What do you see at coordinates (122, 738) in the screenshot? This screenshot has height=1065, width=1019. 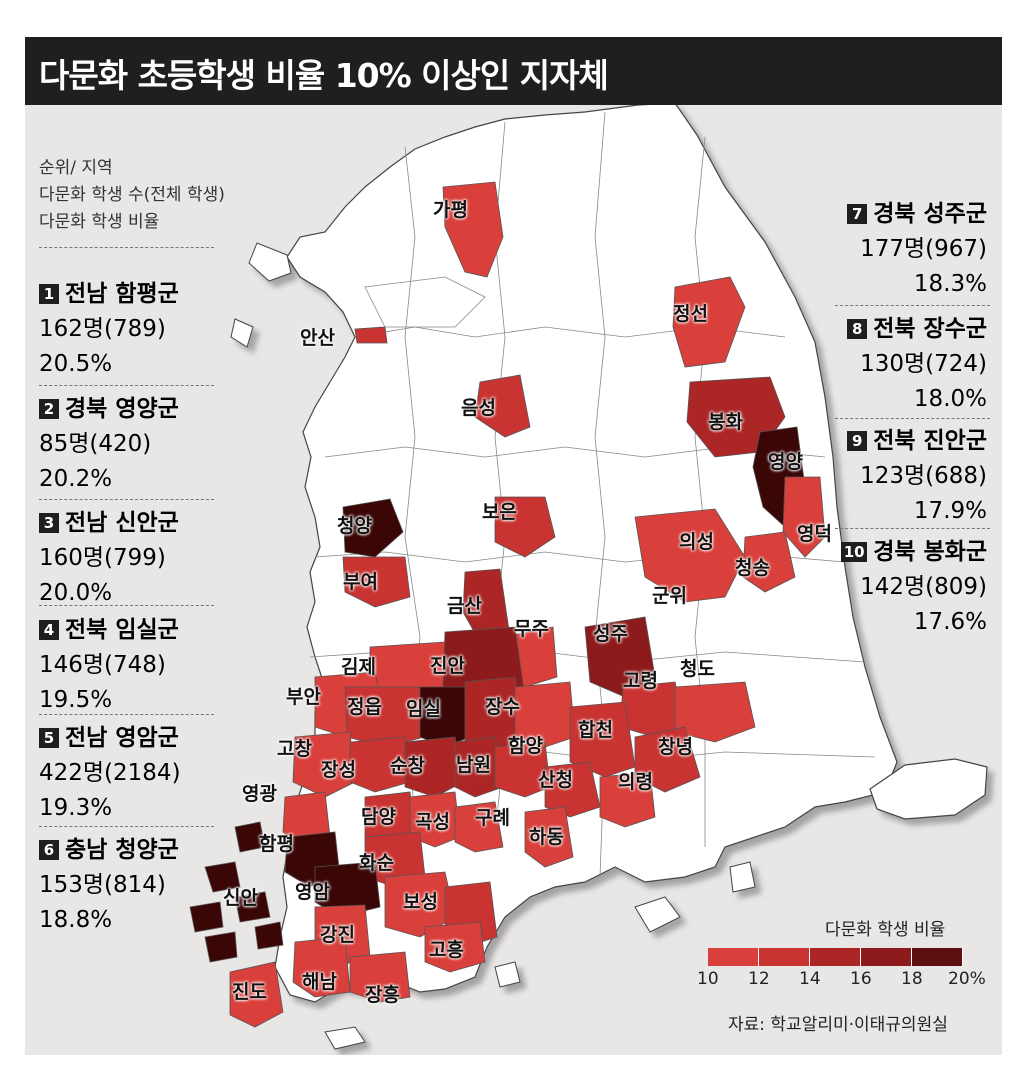 I see `rank-region: 전남 영암군` at bounding box center [122, 738].